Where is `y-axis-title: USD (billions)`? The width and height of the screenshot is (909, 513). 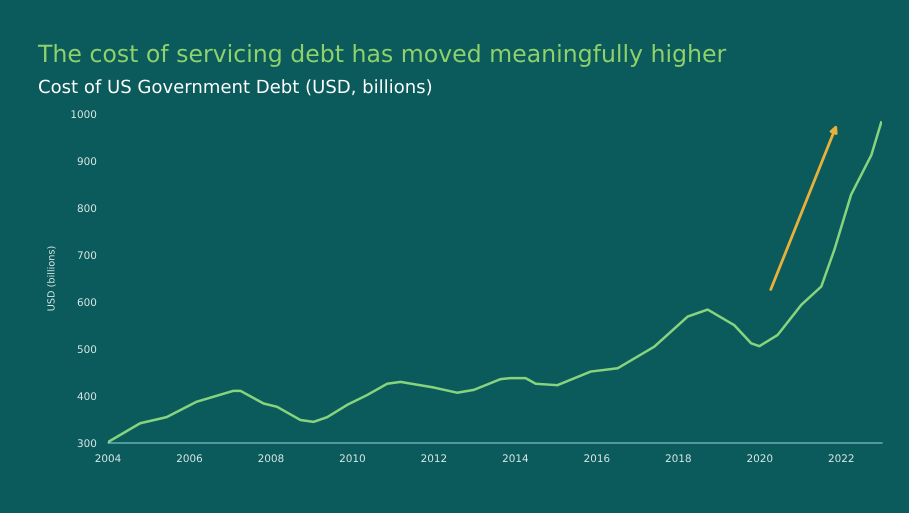 y-axis-title: USD (billions) is located at coordinates (51, 278).